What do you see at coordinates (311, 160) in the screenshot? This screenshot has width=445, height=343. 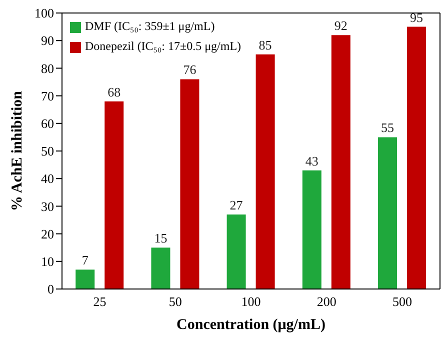 I see `data-label: 43` at bounding box center [311, 160].